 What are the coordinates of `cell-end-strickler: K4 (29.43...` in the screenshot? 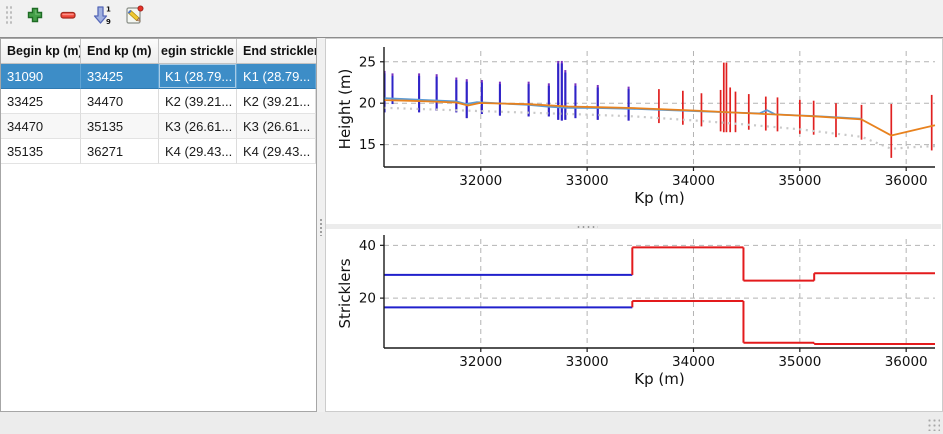 It's located at (276, 151).